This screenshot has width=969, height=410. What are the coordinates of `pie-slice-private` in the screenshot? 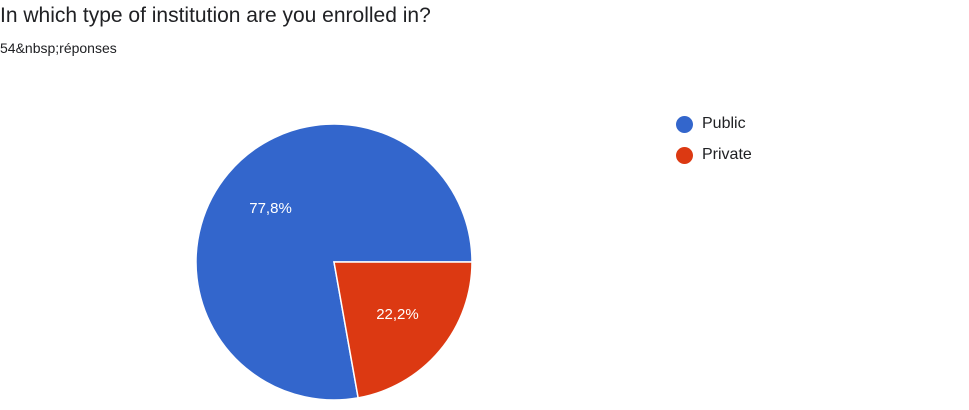 It's located at (403, 330).